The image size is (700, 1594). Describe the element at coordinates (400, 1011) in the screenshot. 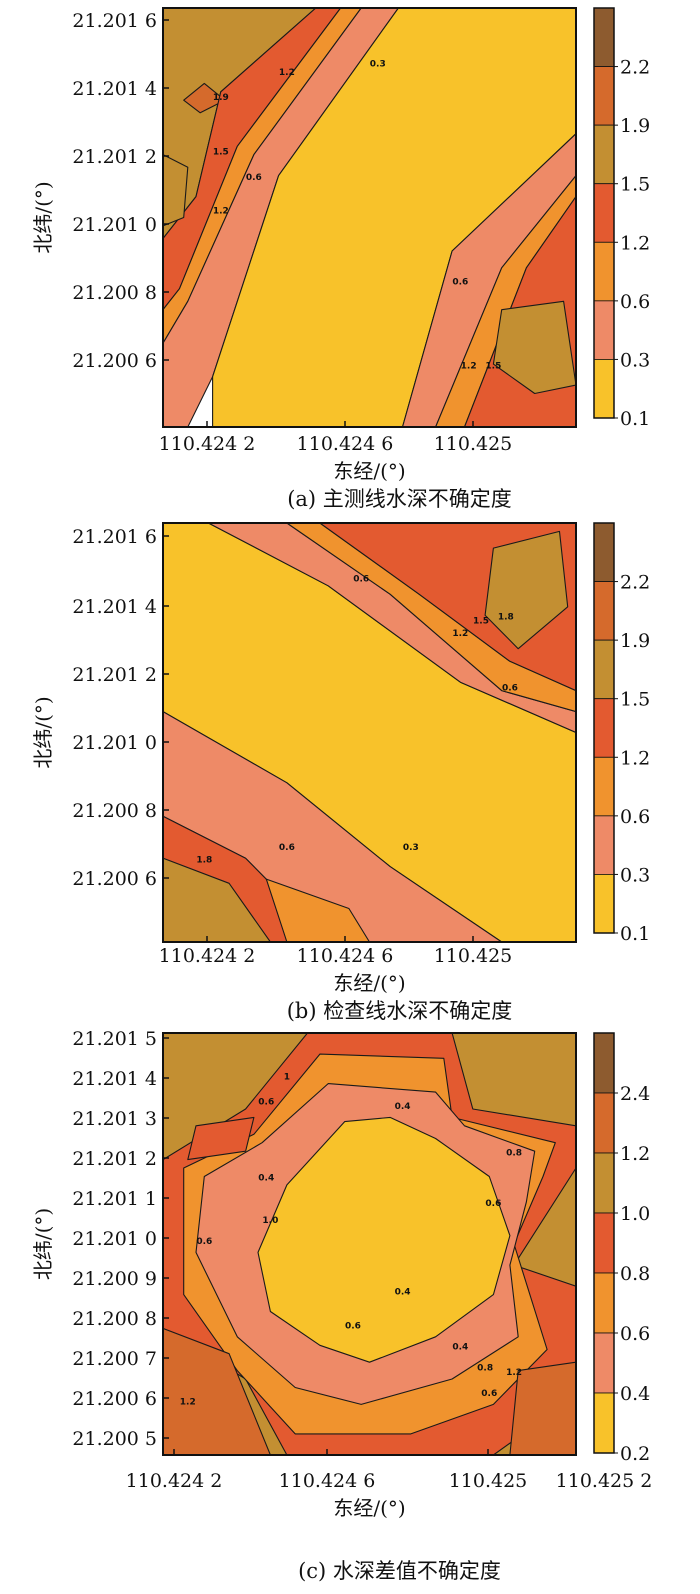

I see `caption-b: (b) 检查线水深不确定度` at that location.